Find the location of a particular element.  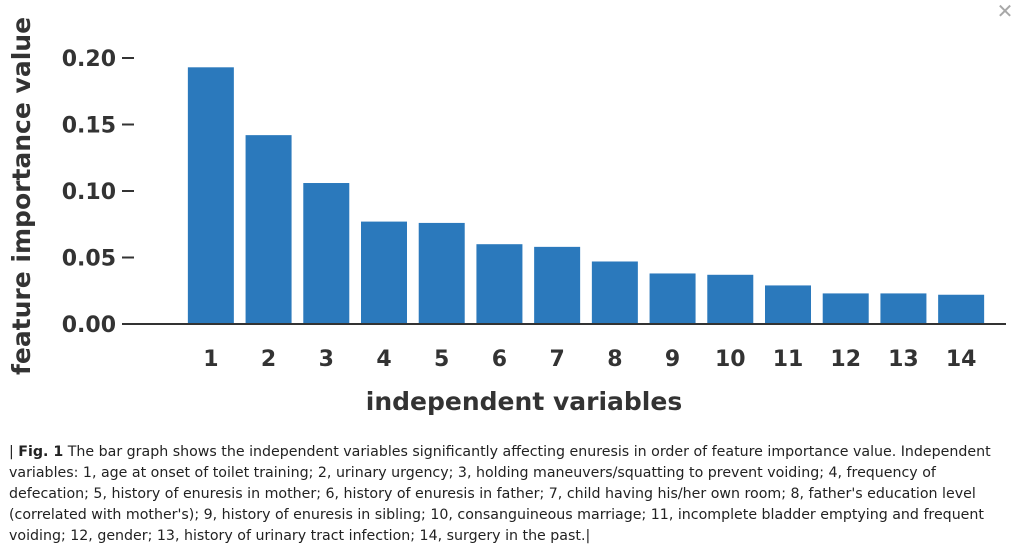

x-tick-label: 6 is located at coordinates (499, 359).